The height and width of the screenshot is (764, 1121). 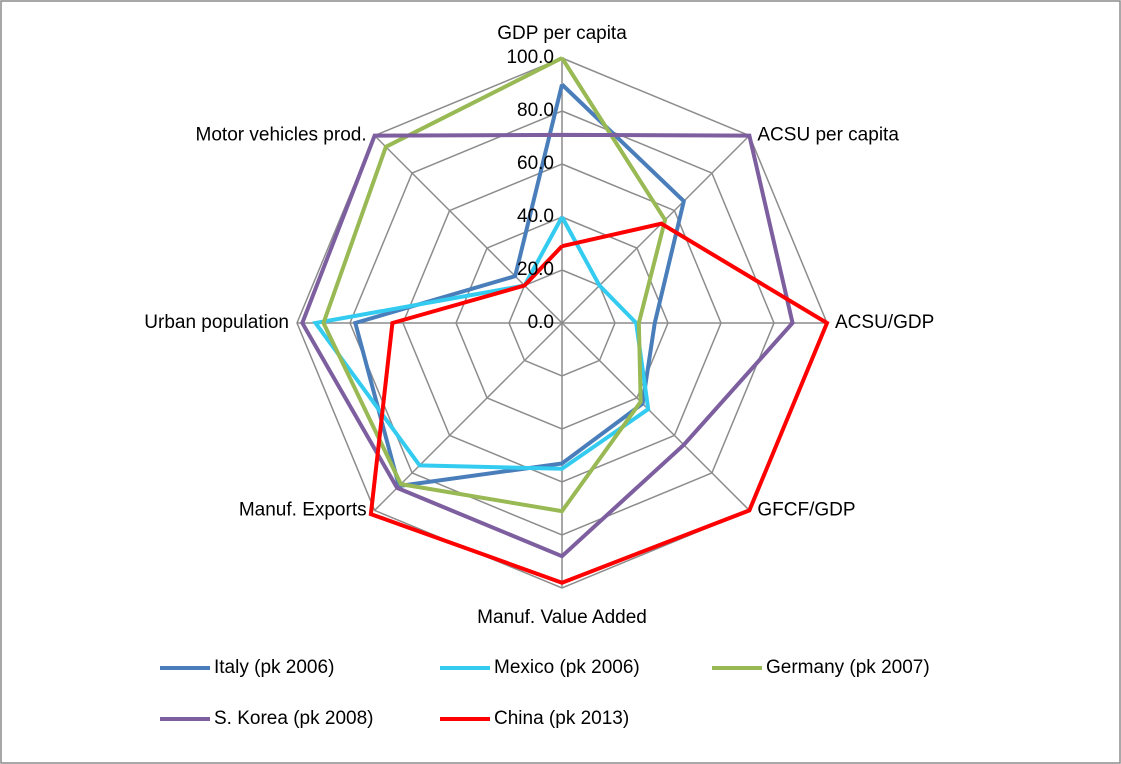 I want to click on r-tick-label: 80.0, so click(x=535, y=110).